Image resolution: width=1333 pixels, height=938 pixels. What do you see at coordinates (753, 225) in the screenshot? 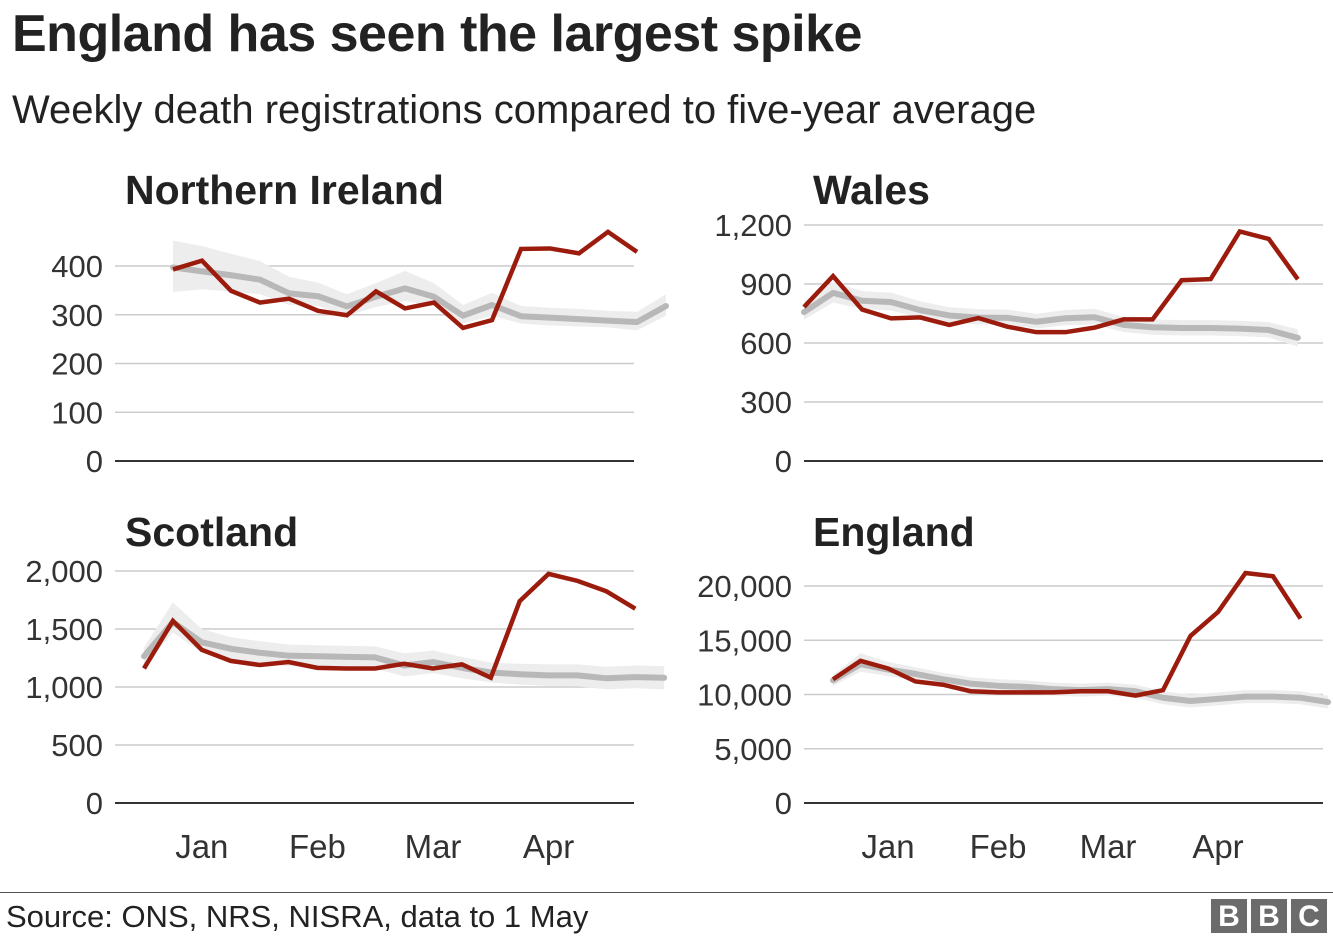
I see `y-tick-label: 1,200` at bounding box center [753, 225].